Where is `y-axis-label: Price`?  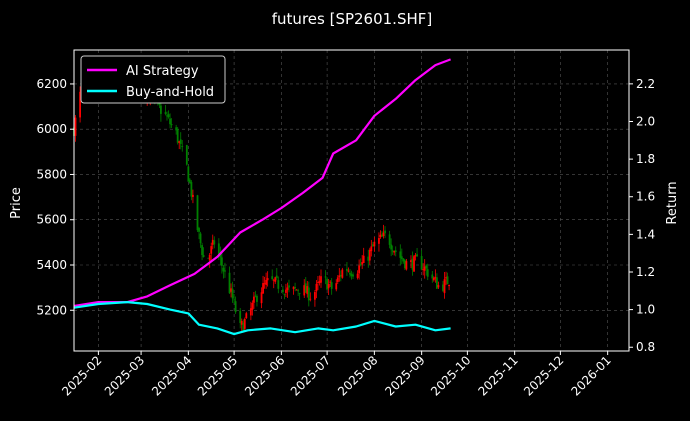
y-axis-label: Price is located at coordinates (16, 203).